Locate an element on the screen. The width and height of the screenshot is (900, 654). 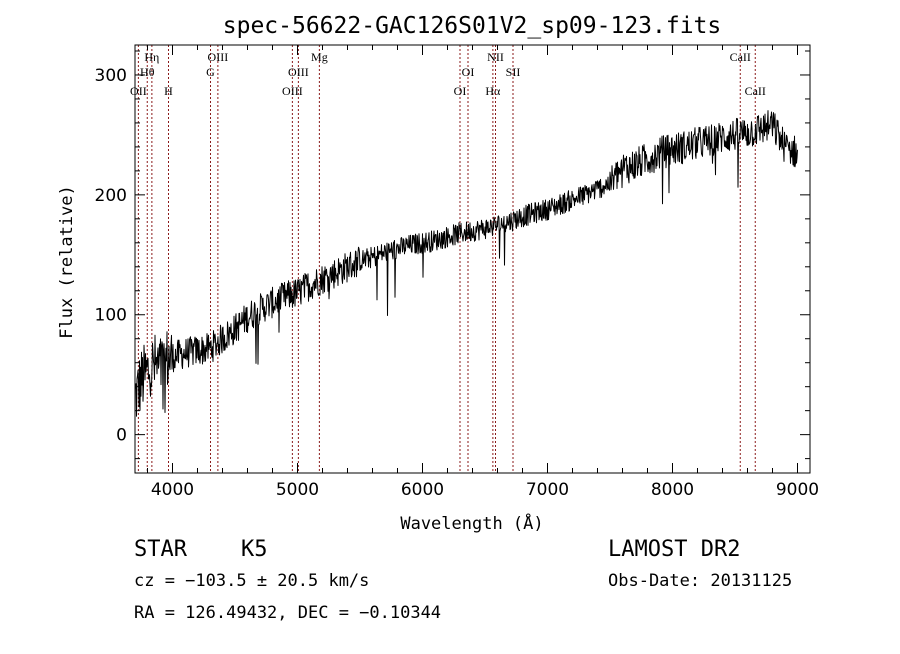
marker-label: Hη is located at coordinates (151, 57).